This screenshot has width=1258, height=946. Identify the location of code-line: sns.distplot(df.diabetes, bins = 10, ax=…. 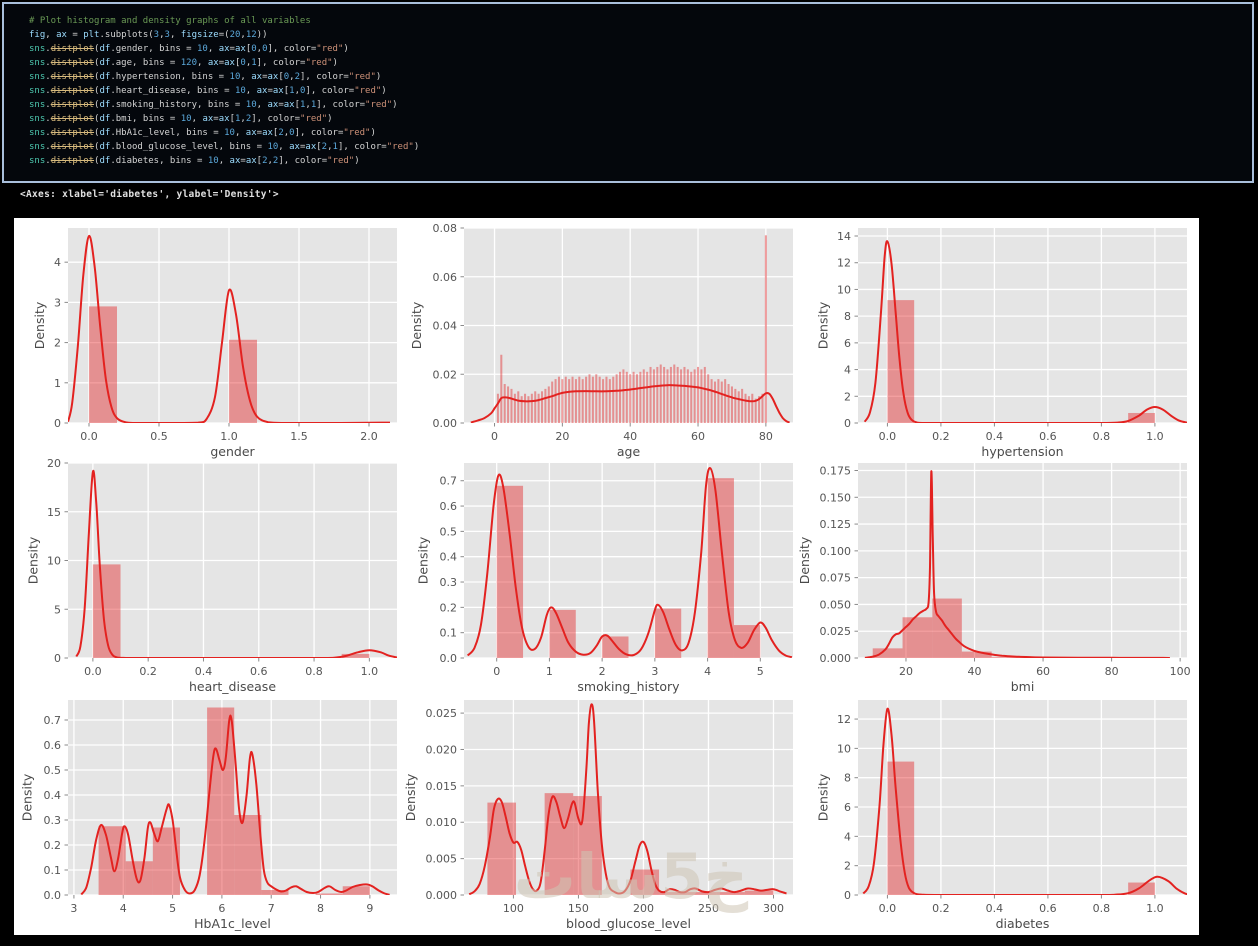
(194, 161).